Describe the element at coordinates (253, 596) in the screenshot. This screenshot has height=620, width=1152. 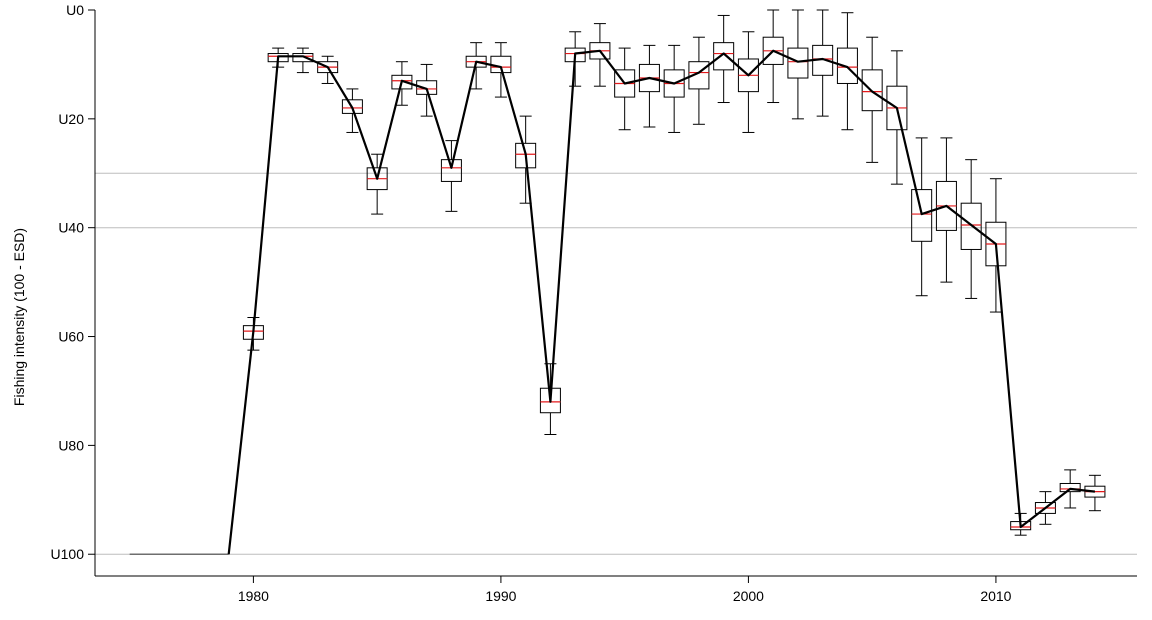
I see `x-tick-label: 1980` at that location.